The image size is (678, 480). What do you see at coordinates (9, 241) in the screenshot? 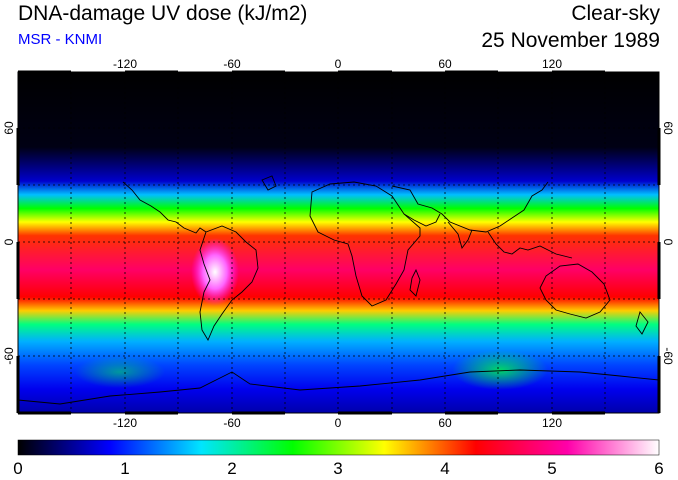
I see `lat-tick-left-2: 0` at bounding box center [9, 241].